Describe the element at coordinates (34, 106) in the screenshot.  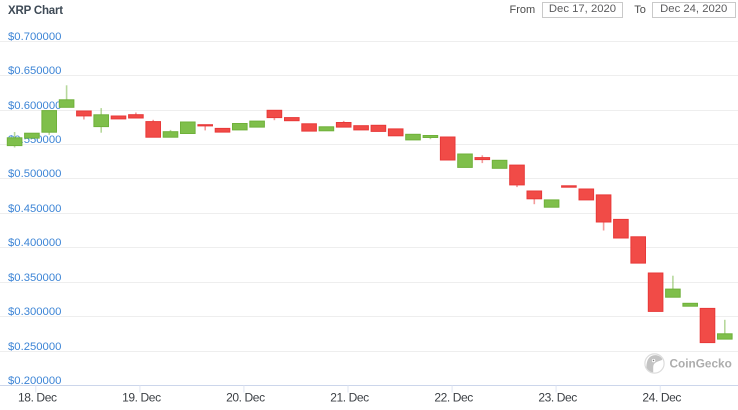
I see `svg-text: $0.600000` at that location.